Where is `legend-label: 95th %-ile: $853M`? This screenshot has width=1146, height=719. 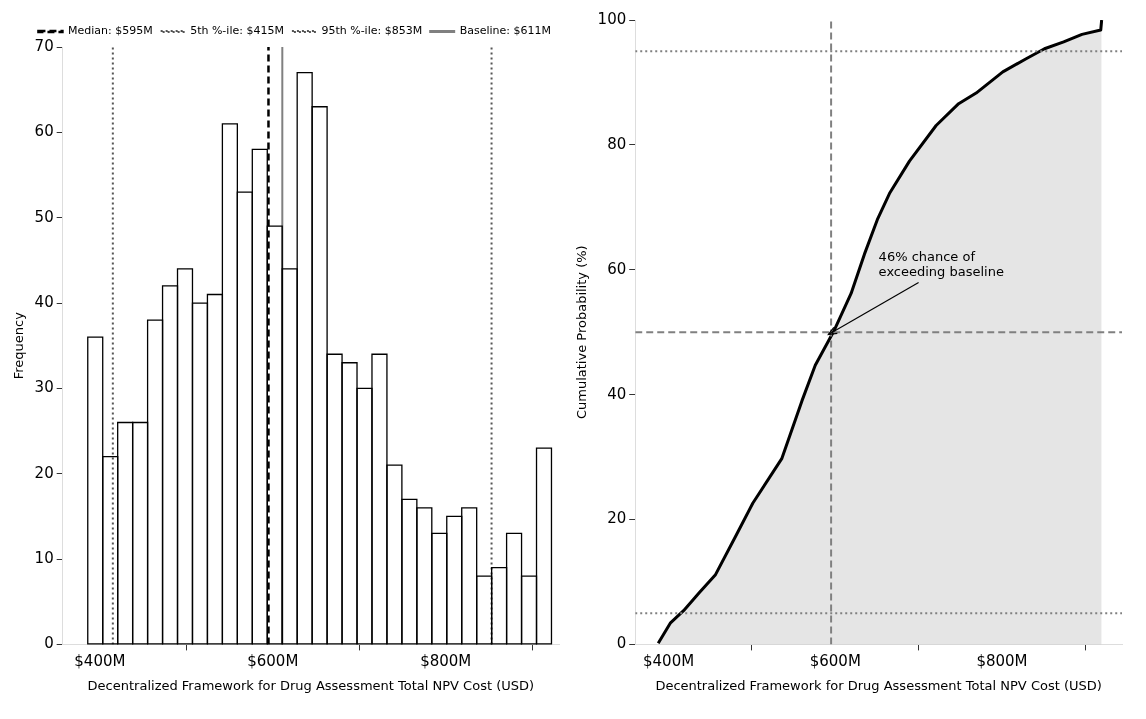 legend-label: 95th %-ile: $853M is located at coordinates (372, 31).